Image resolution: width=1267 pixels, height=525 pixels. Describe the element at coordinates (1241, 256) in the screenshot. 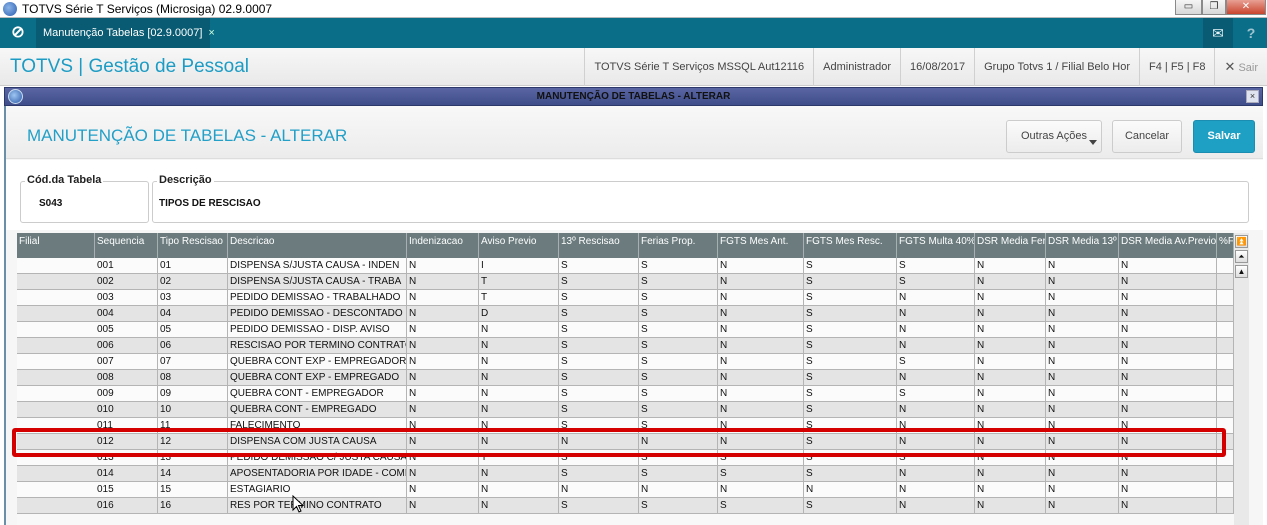

I see `scroll-page-up-icon: ⏶` at that location.